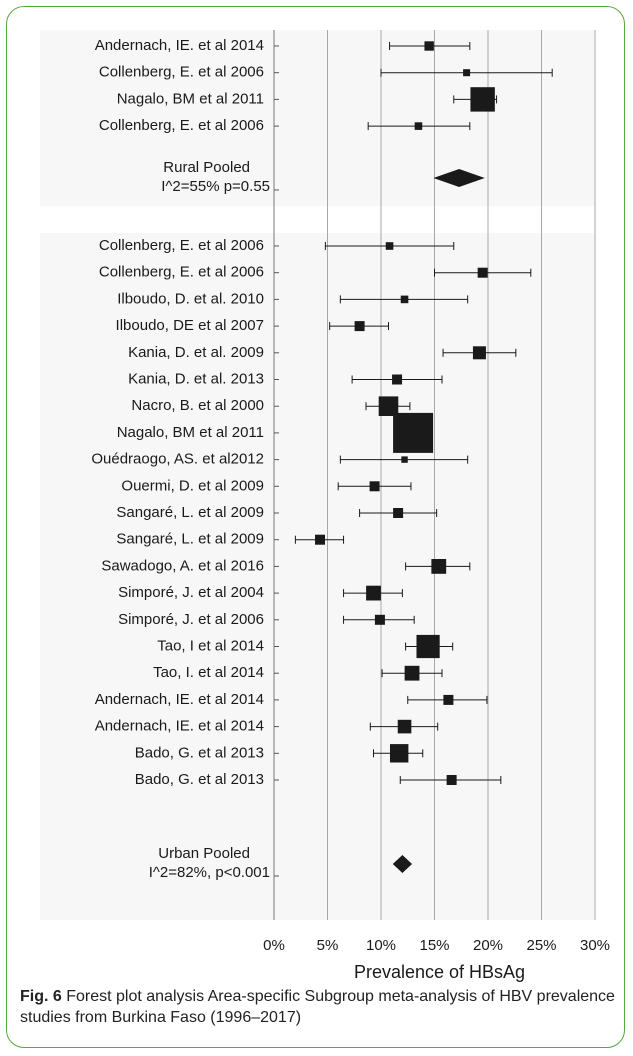 The image size is (633, 1056). Describe the element at coordinates (191, 592) in the screenshot. I see `study-label: Simporé, J. et al 2004` at that location.